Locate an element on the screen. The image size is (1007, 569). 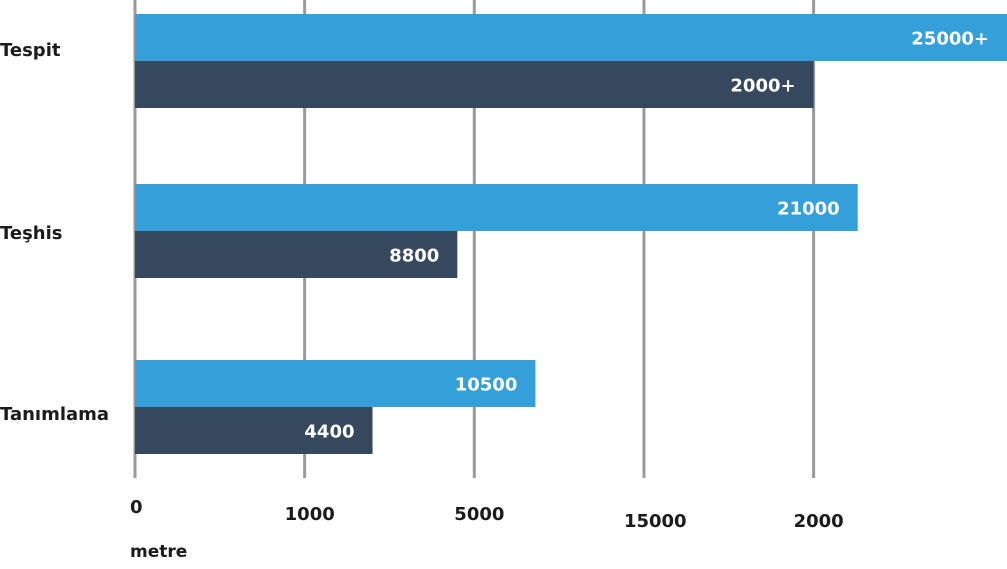
tick-label-1: 1000 is located at coordinates (310, 514).